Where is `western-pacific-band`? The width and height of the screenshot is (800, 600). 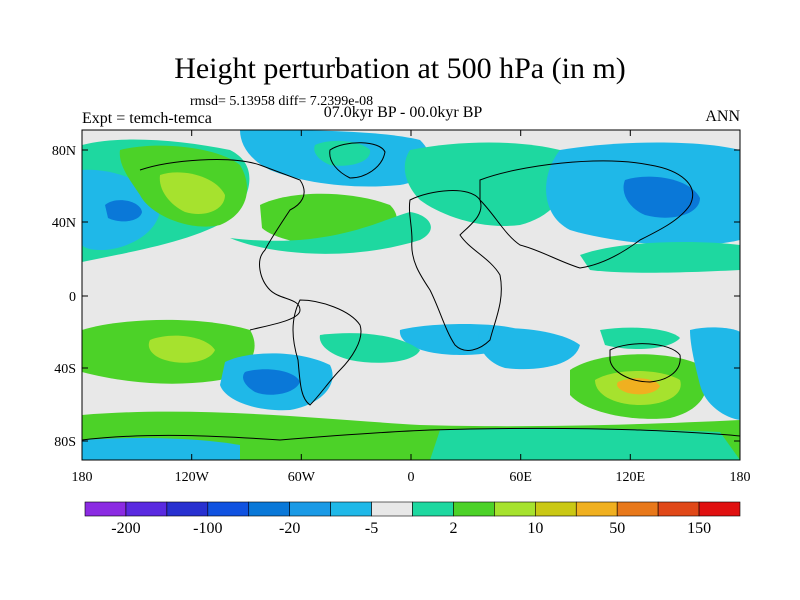 western-pacific-band is located at coordinates (660, 257).